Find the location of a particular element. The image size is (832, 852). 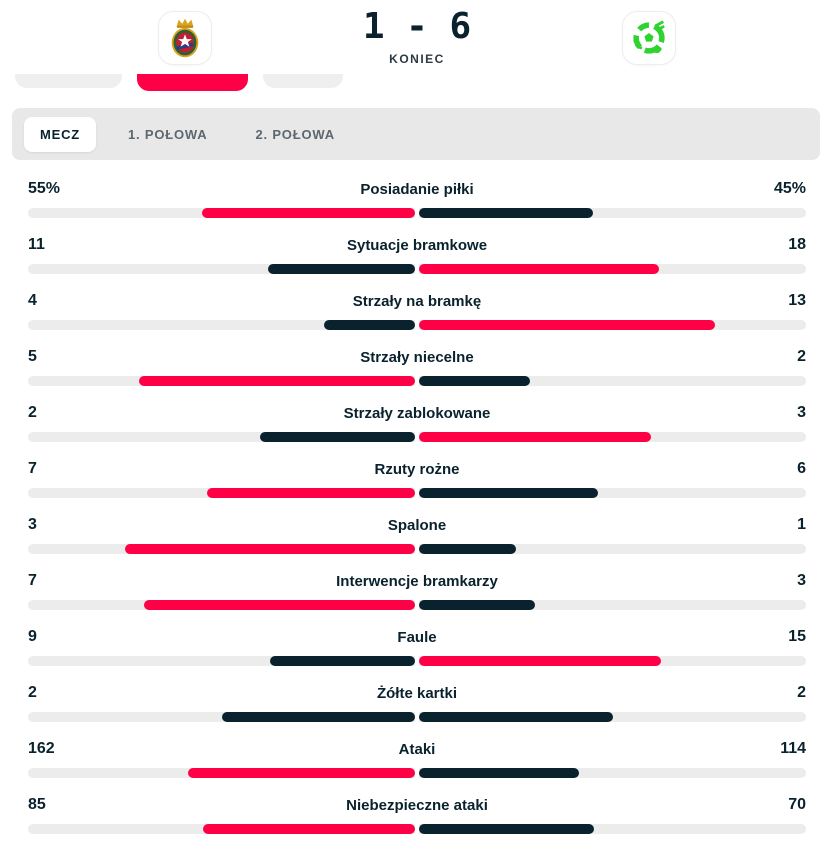

stat-row: 11 Sytuacje bramkowe 18 is located at coordinates (417, 254).